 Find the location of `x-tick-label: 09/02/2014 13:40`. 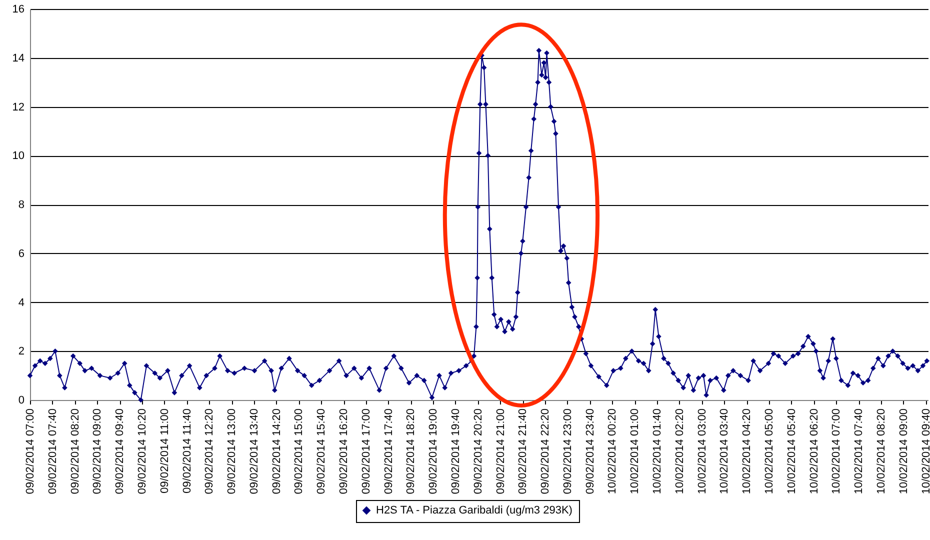

x-tick-label: 09/02/2014 13:40 is located at coordinates (254, 451).